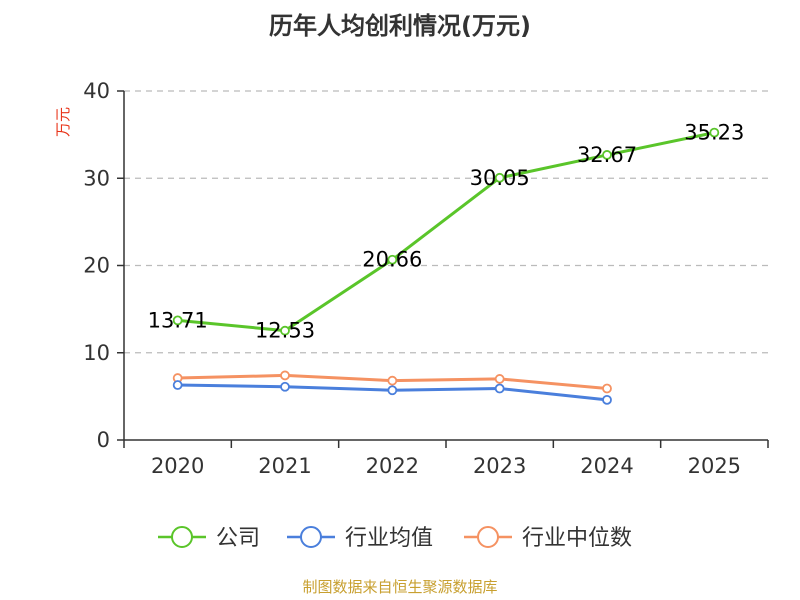 This screenshot has height=600, width=800. I want to click on chart-title: 历年人均创利情况(万元), so click(400, 26).